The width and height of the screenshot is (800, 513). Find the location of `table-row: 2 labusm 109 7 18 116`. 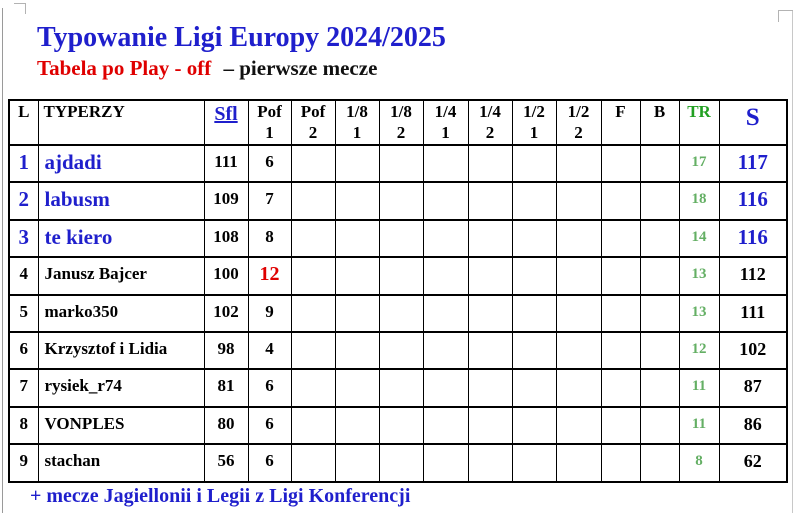

table-row: 2 labusm 109 7 18 116 is located at coordinates (398, 201).